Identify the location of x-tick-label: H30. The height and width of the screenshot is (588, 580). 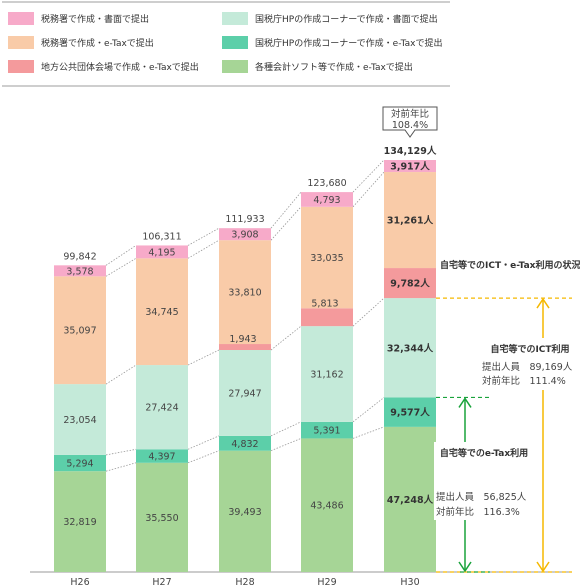
(409, 582).